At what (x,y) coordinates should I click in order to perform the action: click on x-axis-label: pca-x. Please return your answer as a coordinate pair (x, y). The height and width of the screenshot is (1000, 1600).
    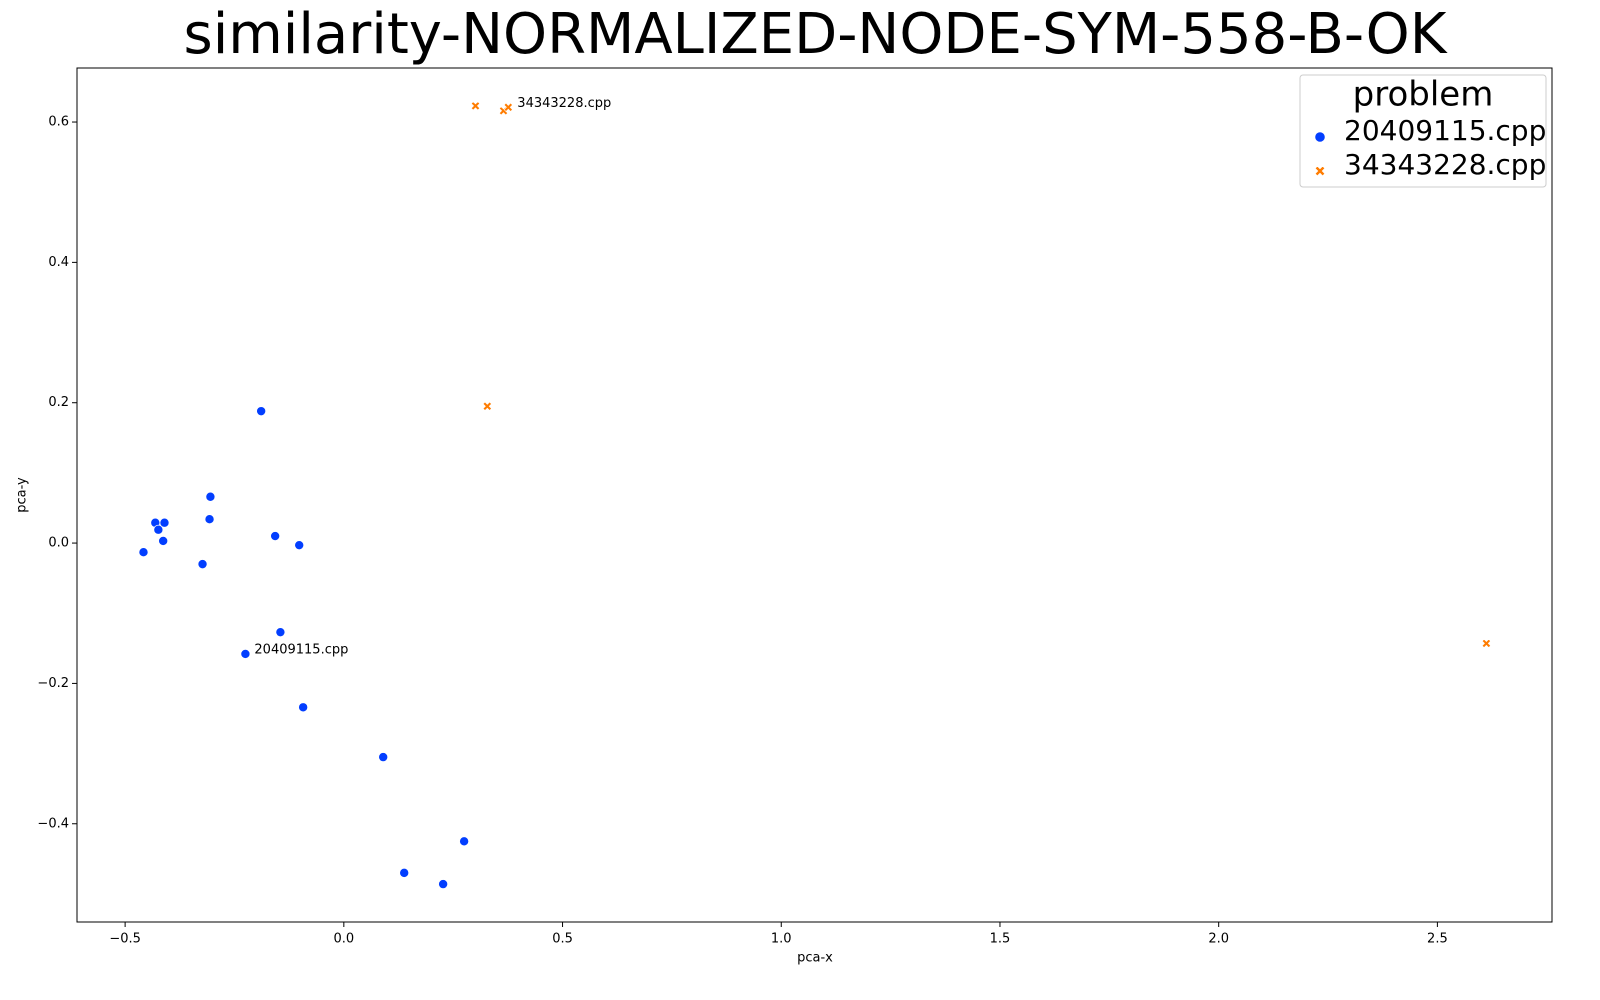
    Looking at the image, I should click on (815, 958).